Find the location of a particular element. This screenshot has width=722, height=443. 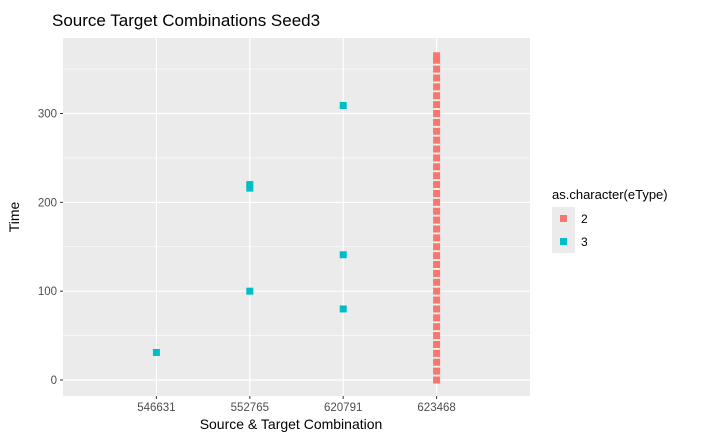

legend-title: as.character(eType) is located at coordinates (610, 194).